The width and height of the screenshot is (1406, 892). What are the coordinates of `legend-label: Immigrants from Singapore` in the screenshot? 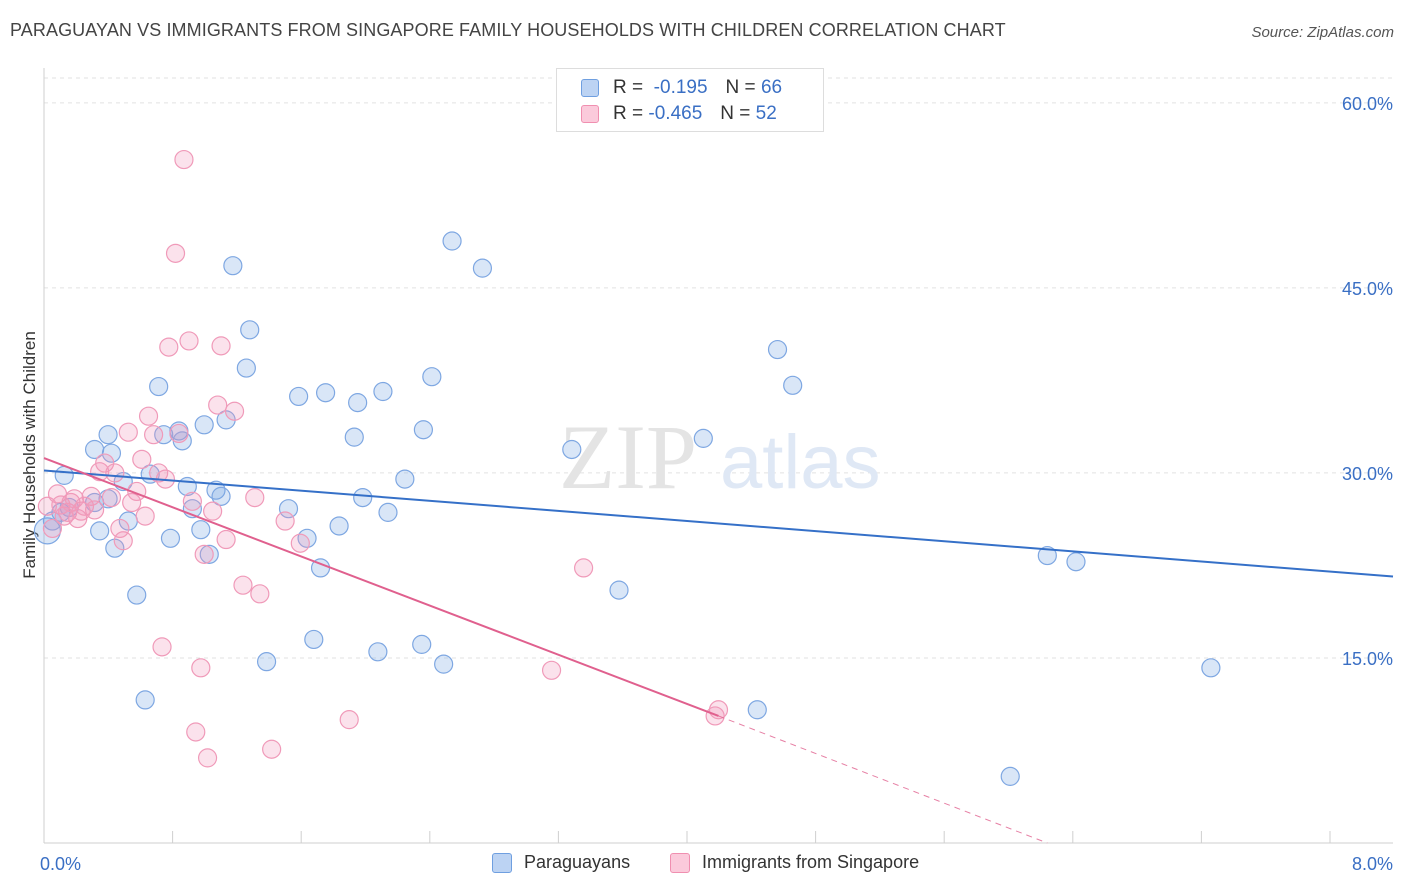 It's located at (811, 862).